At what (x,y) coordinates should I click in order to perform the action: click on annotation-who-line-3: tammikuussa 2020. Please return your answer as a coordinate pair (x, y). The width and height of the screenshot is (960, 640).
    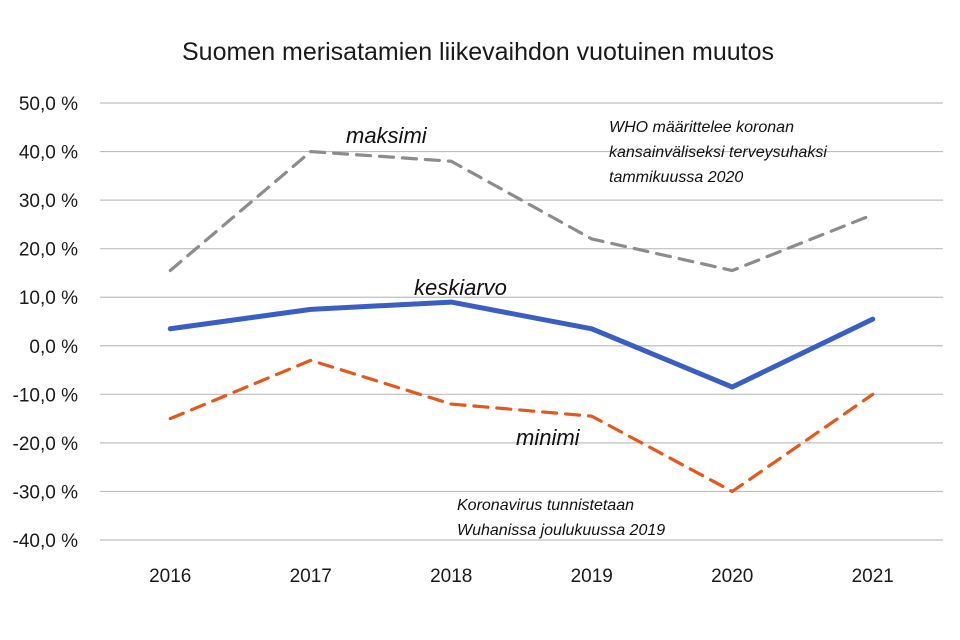
    Looking at the image, I should click on (676, 177).